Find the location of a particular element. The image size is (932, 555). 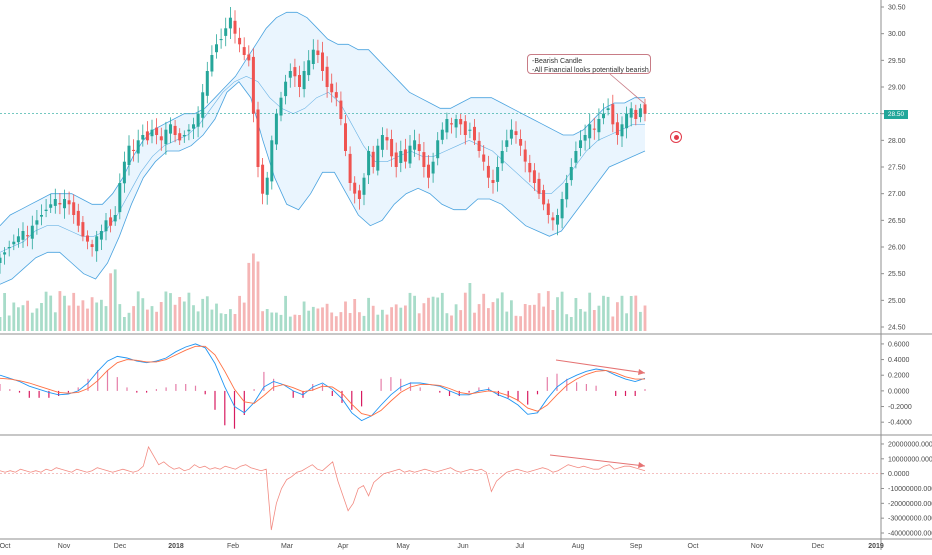

annotation-pointer is located at coordinates (627, 89).